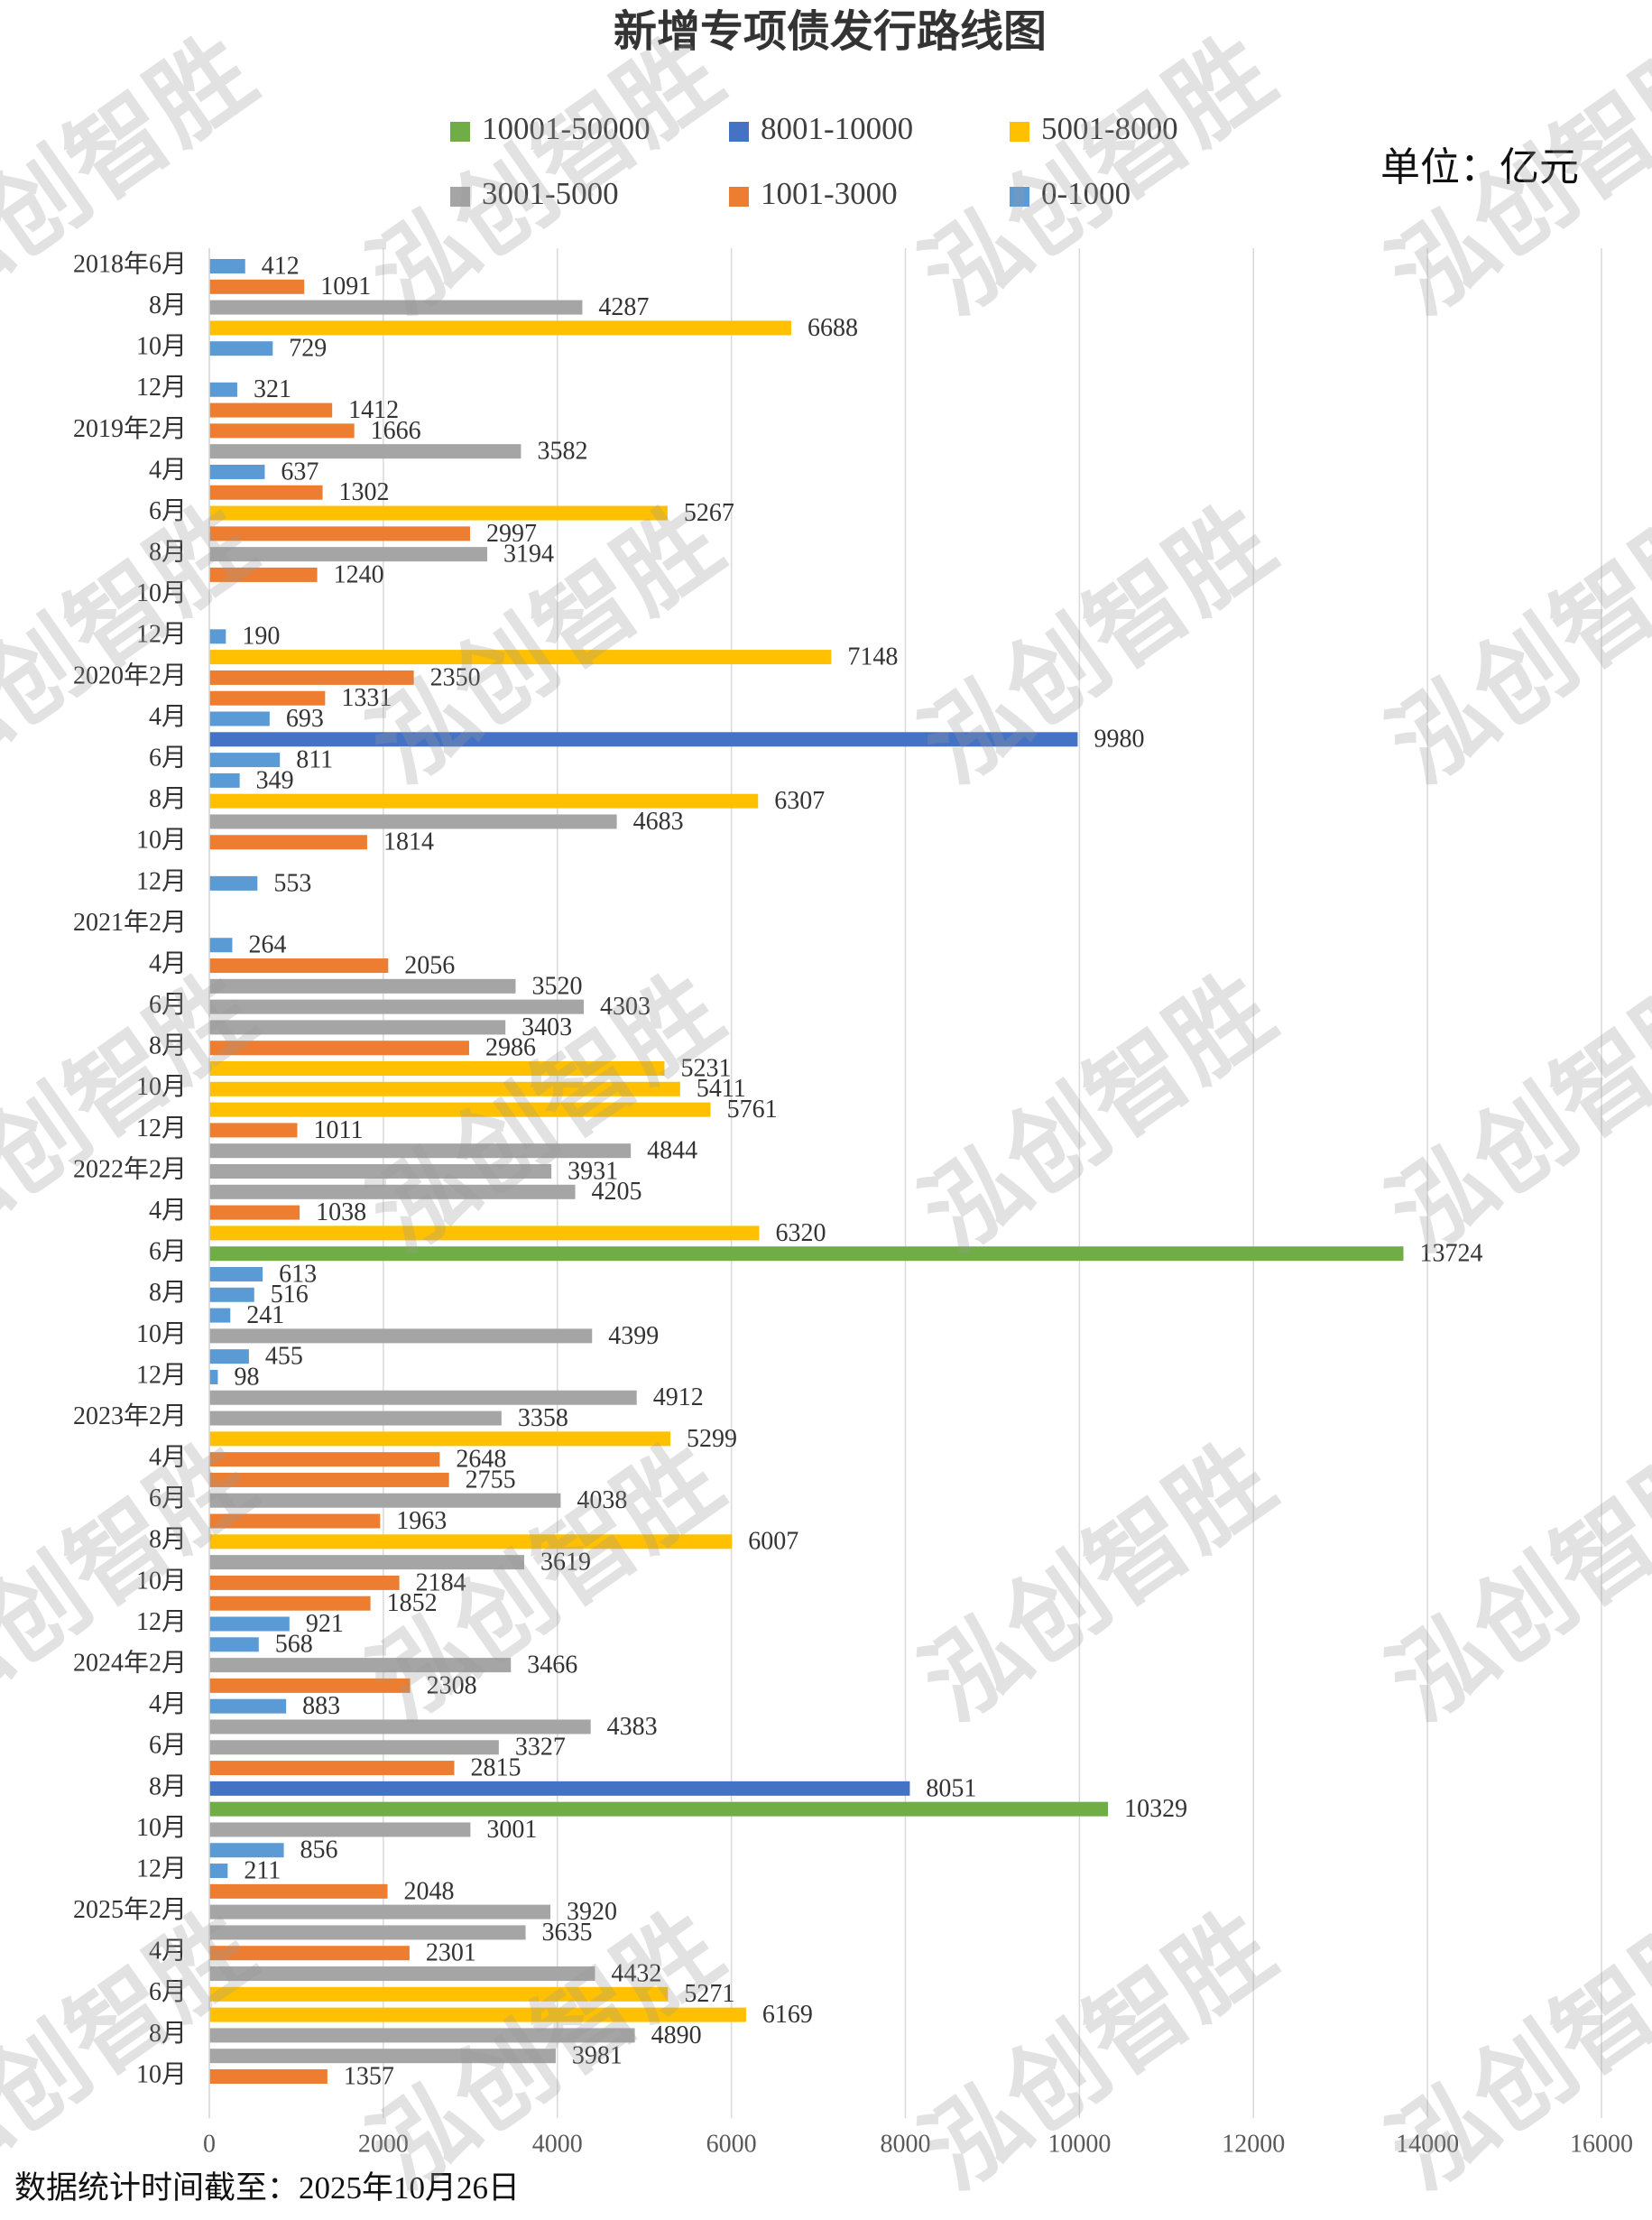 This screenshot has height=2220, width=1652. I want to click on data-label: 3358, so click(543, 1418).